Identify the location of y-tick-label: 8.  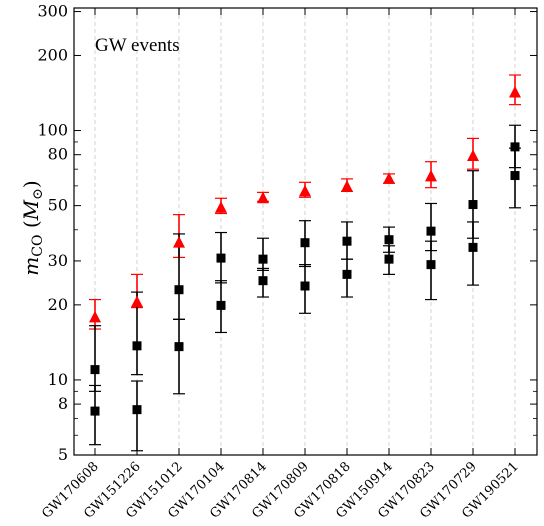
(63, 403).